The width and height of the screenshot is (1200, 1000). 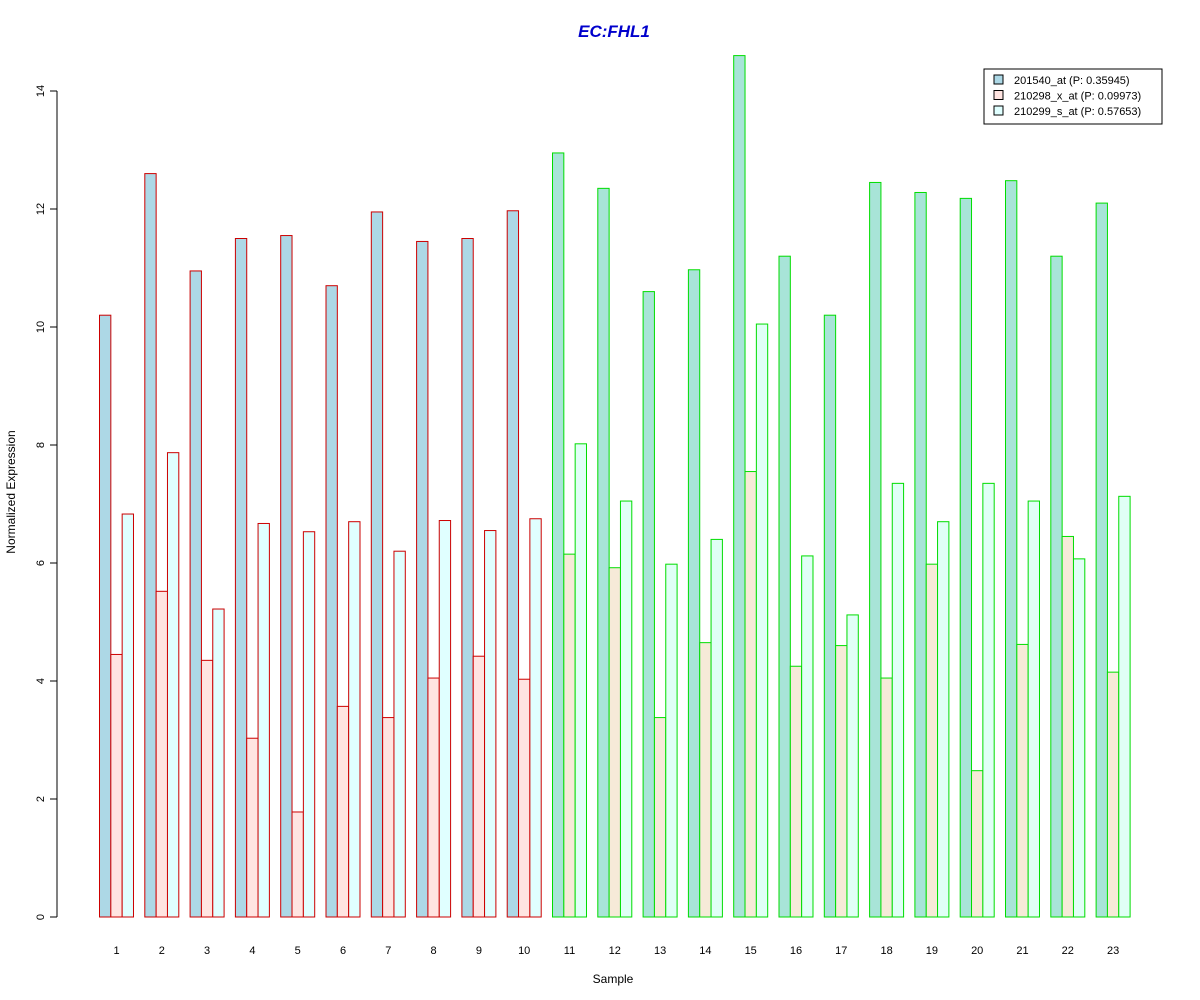 I want to click on legend-label-3: 210299_s_at (P: 0.57653), so click(x=1077, y=112).